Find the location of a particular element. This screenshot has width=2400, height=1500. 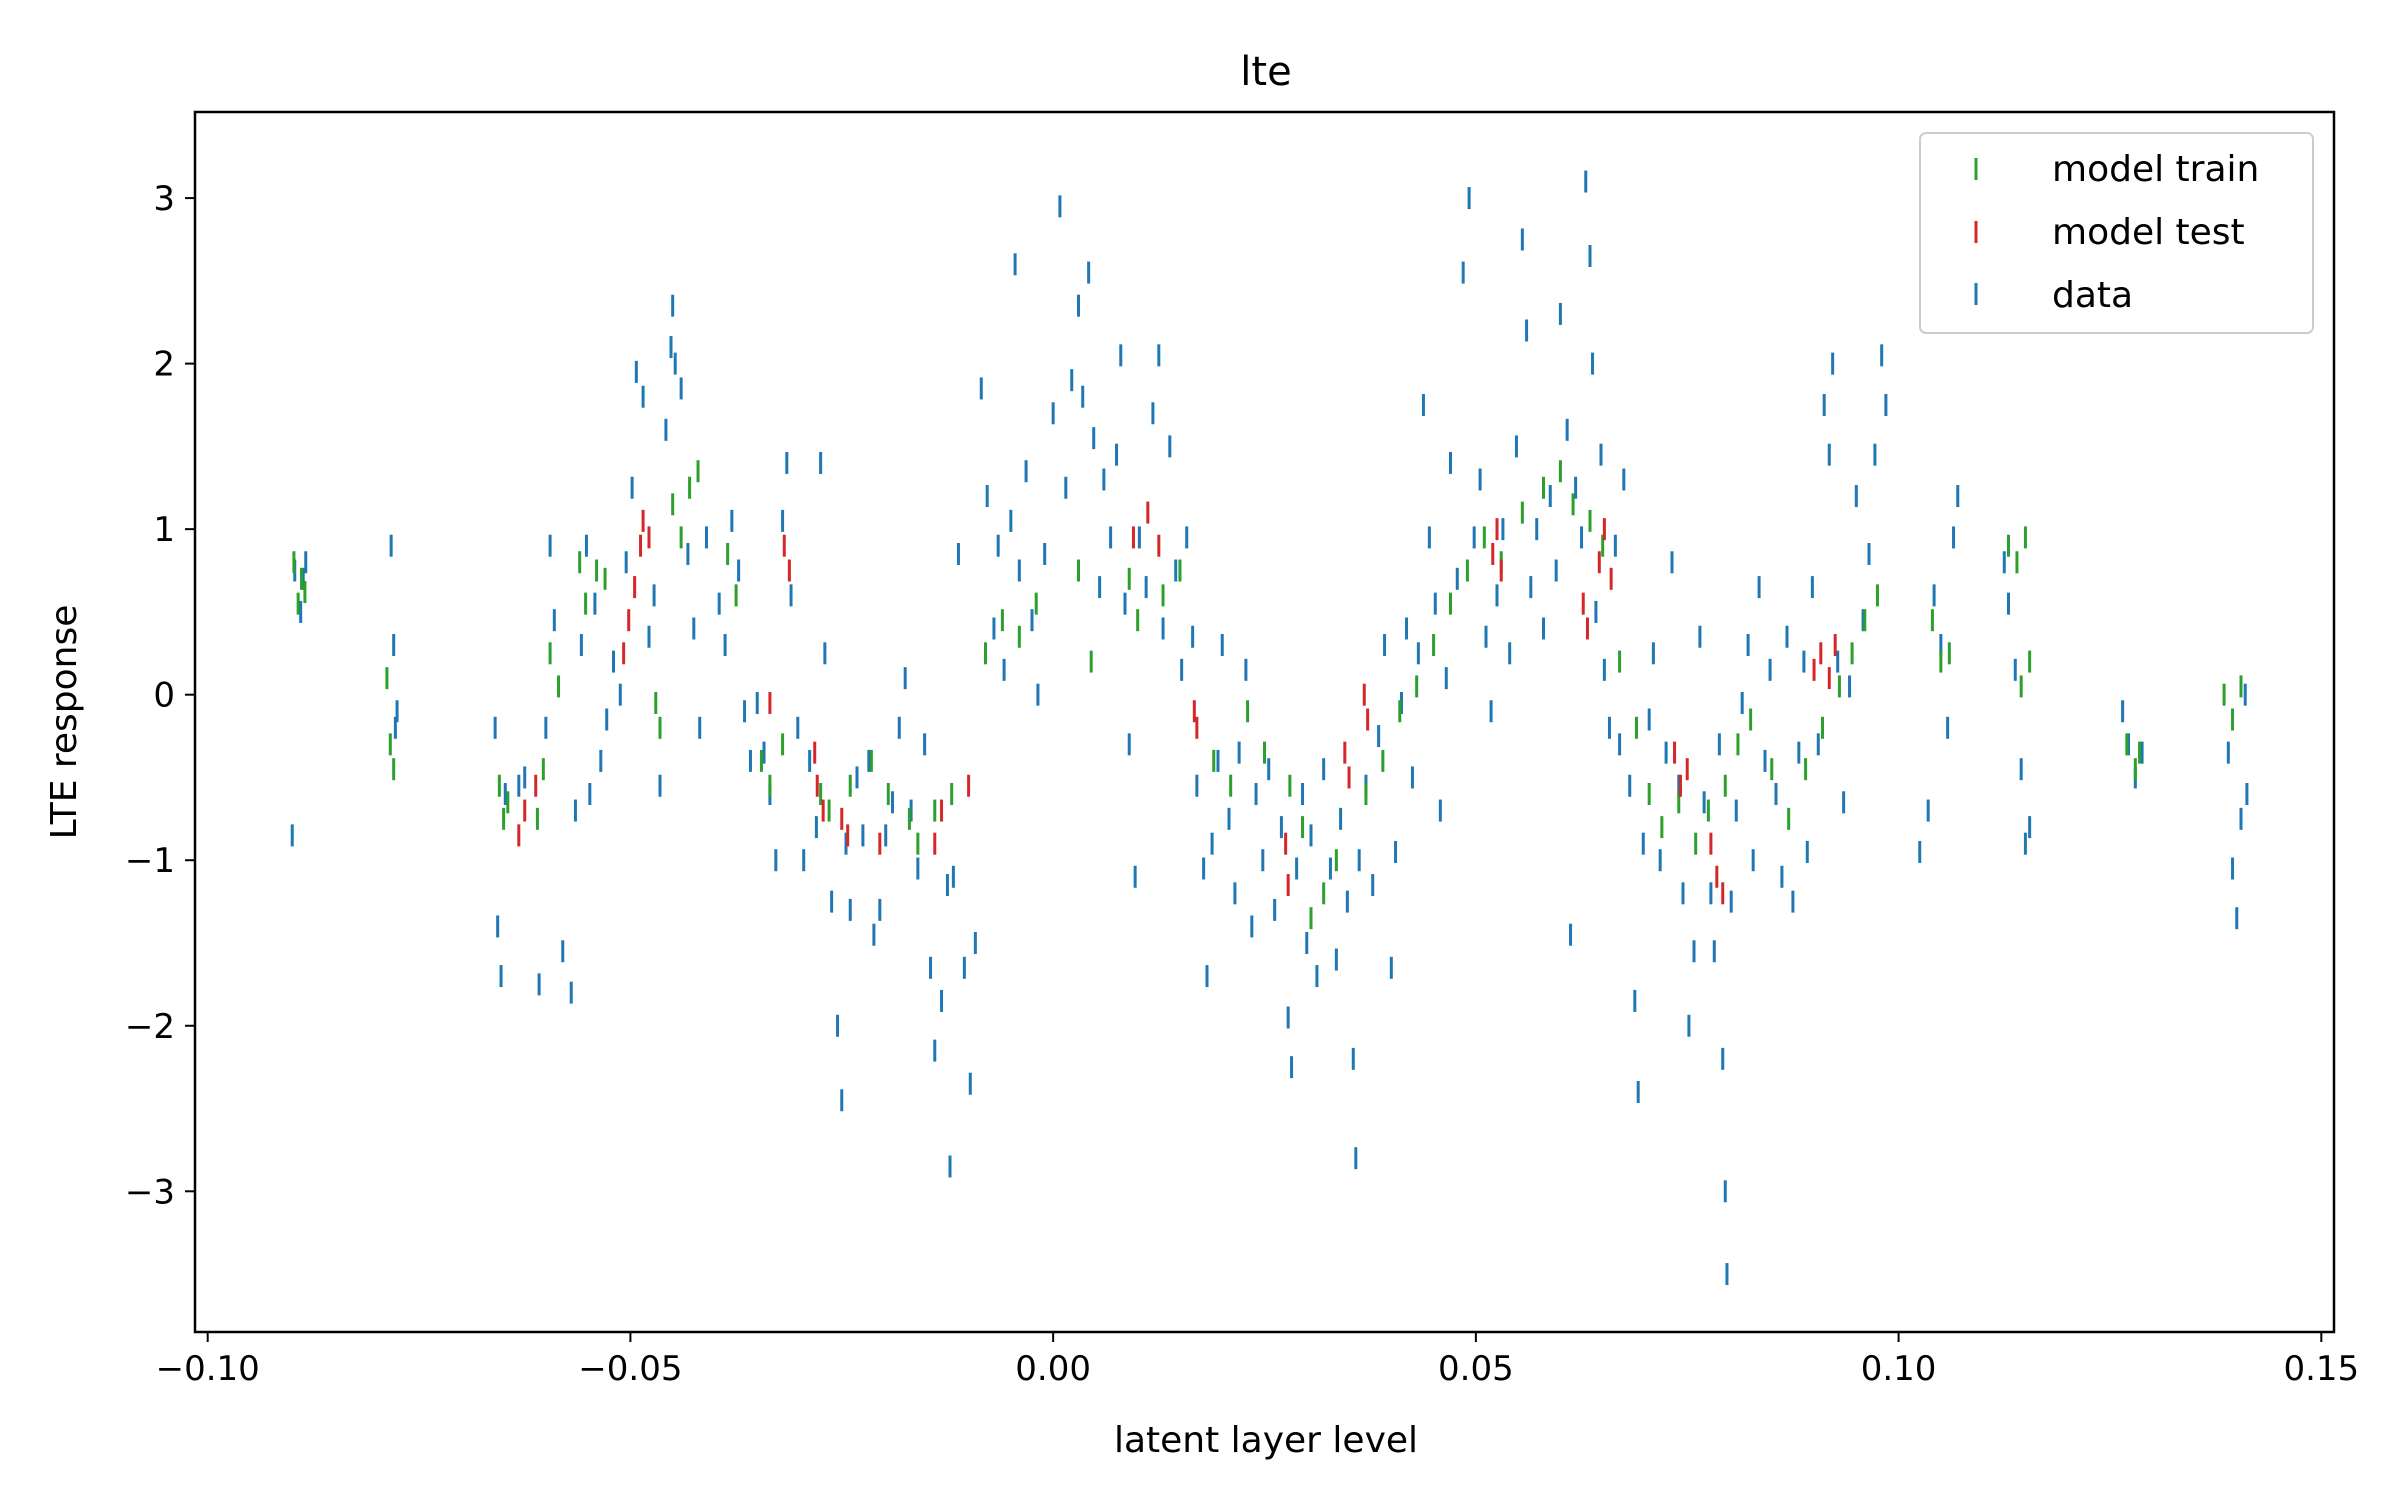

legend-box is located at coordinates (2116, 233).